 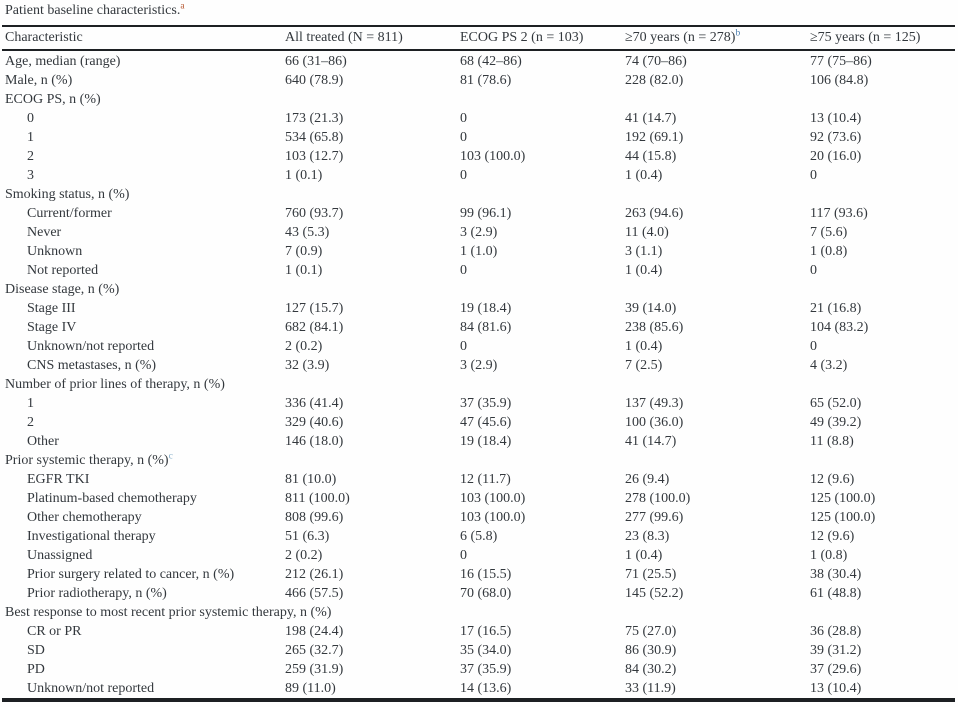 I want to click on cell-ge75-years: 92 (73.6), so click(x=836, y=137).